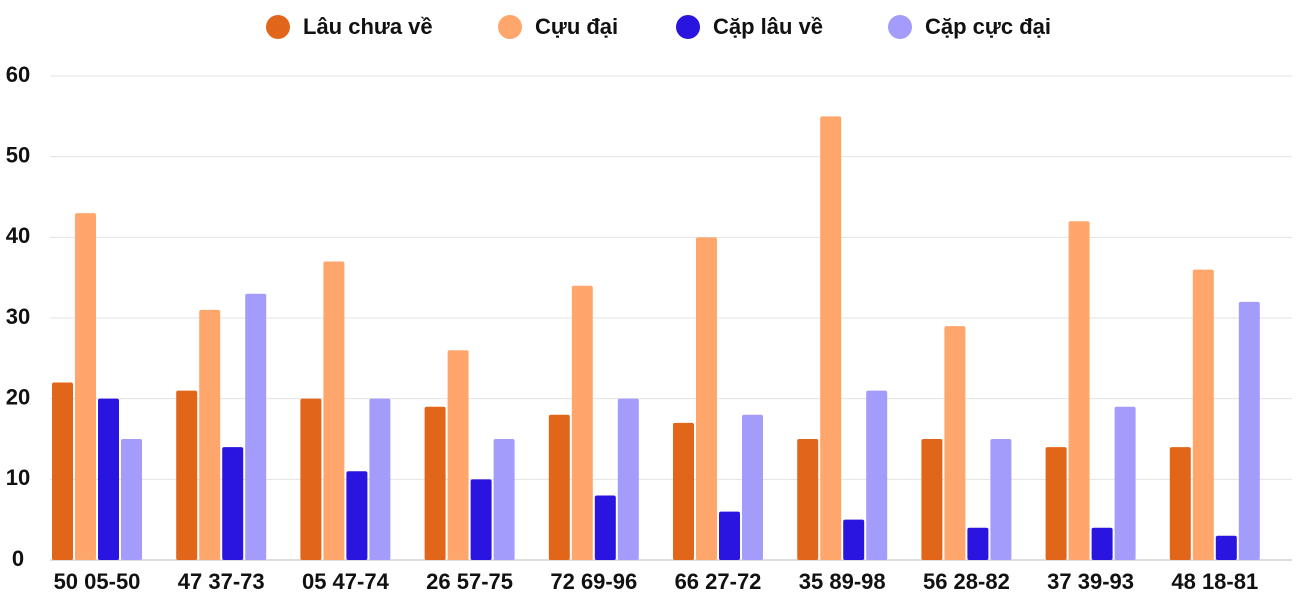  What do you see at coordinates (368, 26) in the screenshot?
I see `legend-label: Lâu chưa về` at bounding box center [368, 26].